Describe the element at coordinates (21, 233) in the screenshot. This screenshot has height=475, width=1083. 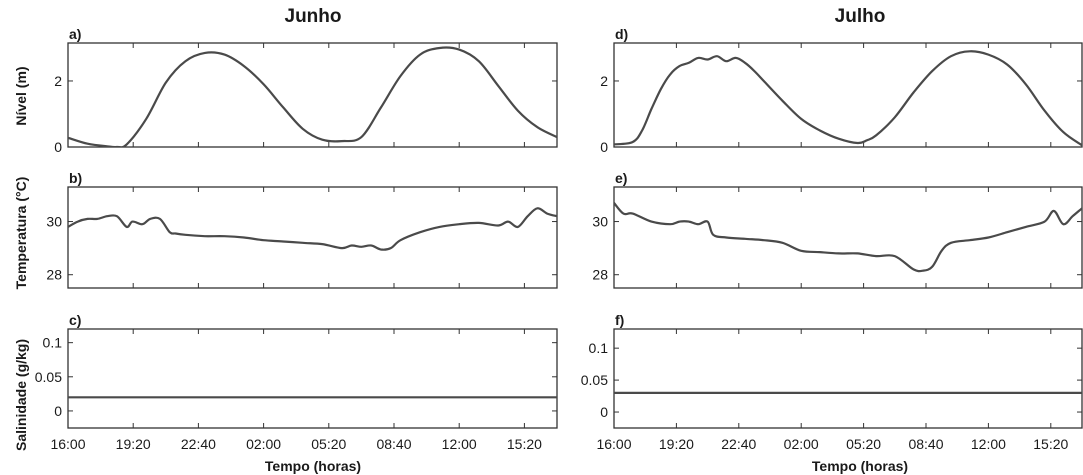
I see `ylabel-temperatura: Temperatura (°C)` at that location.